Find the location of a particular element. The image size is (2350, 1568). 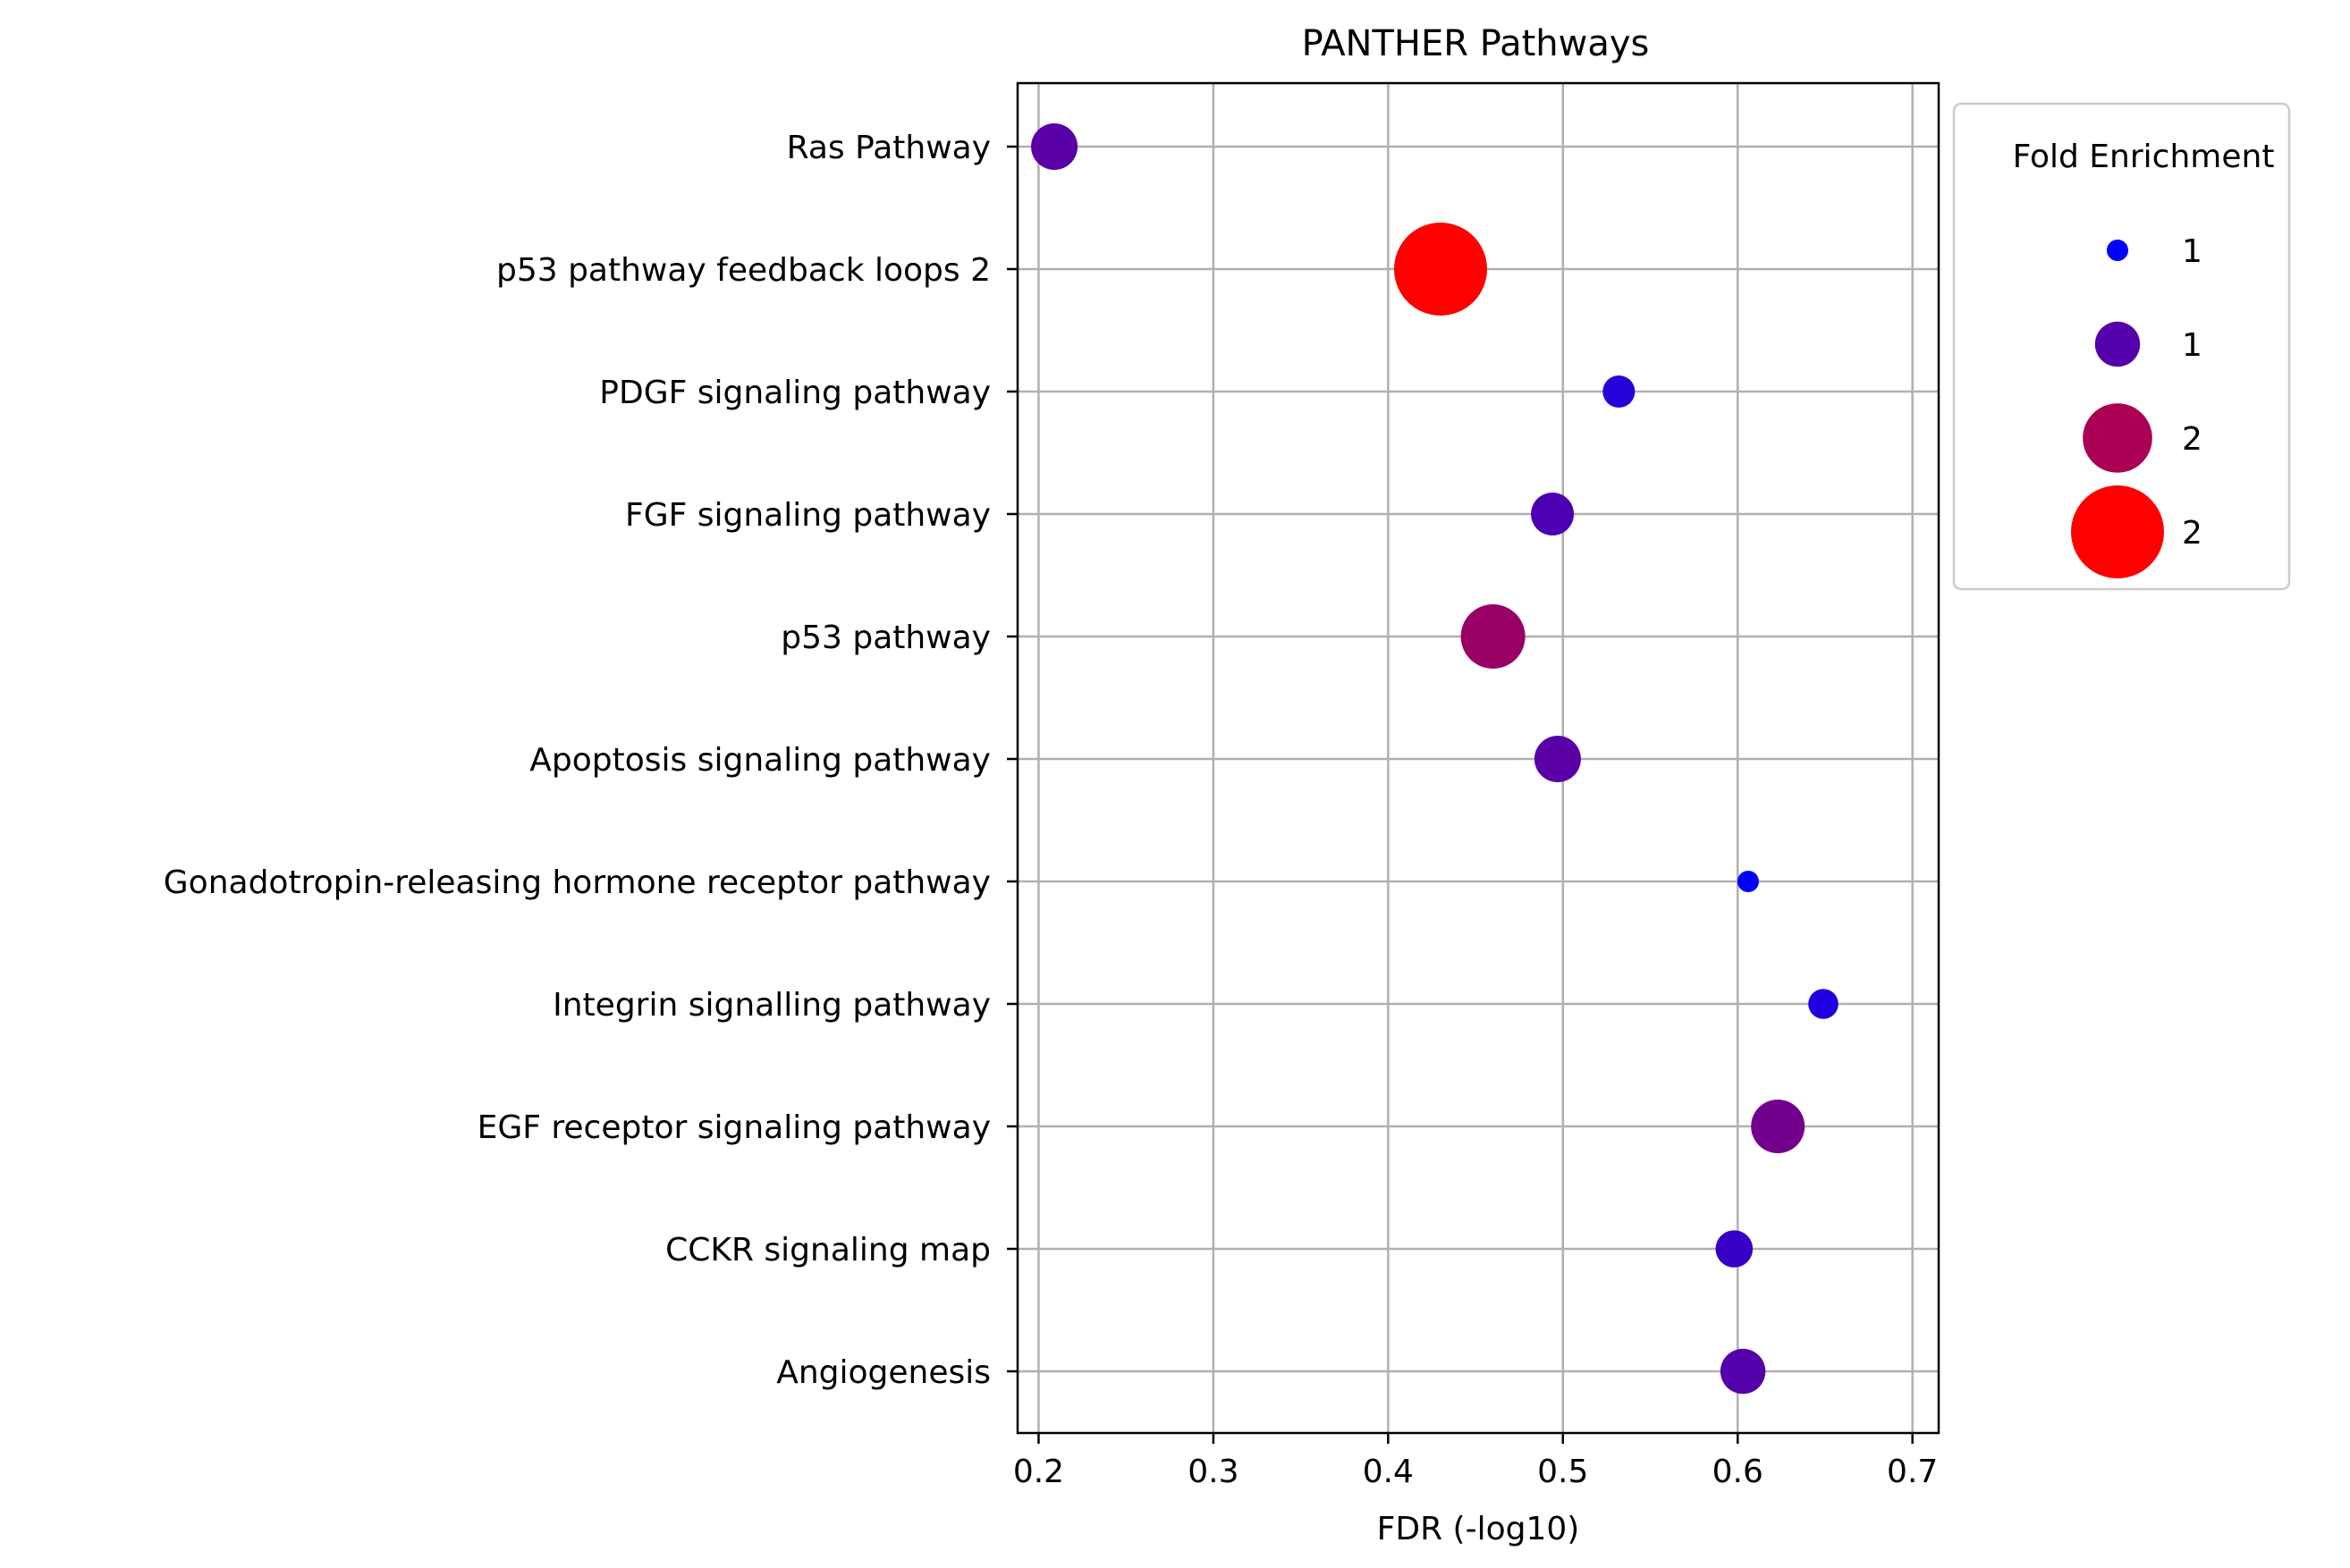

x-tick-label: 0.2 is located at coordinates (1039, 1472).